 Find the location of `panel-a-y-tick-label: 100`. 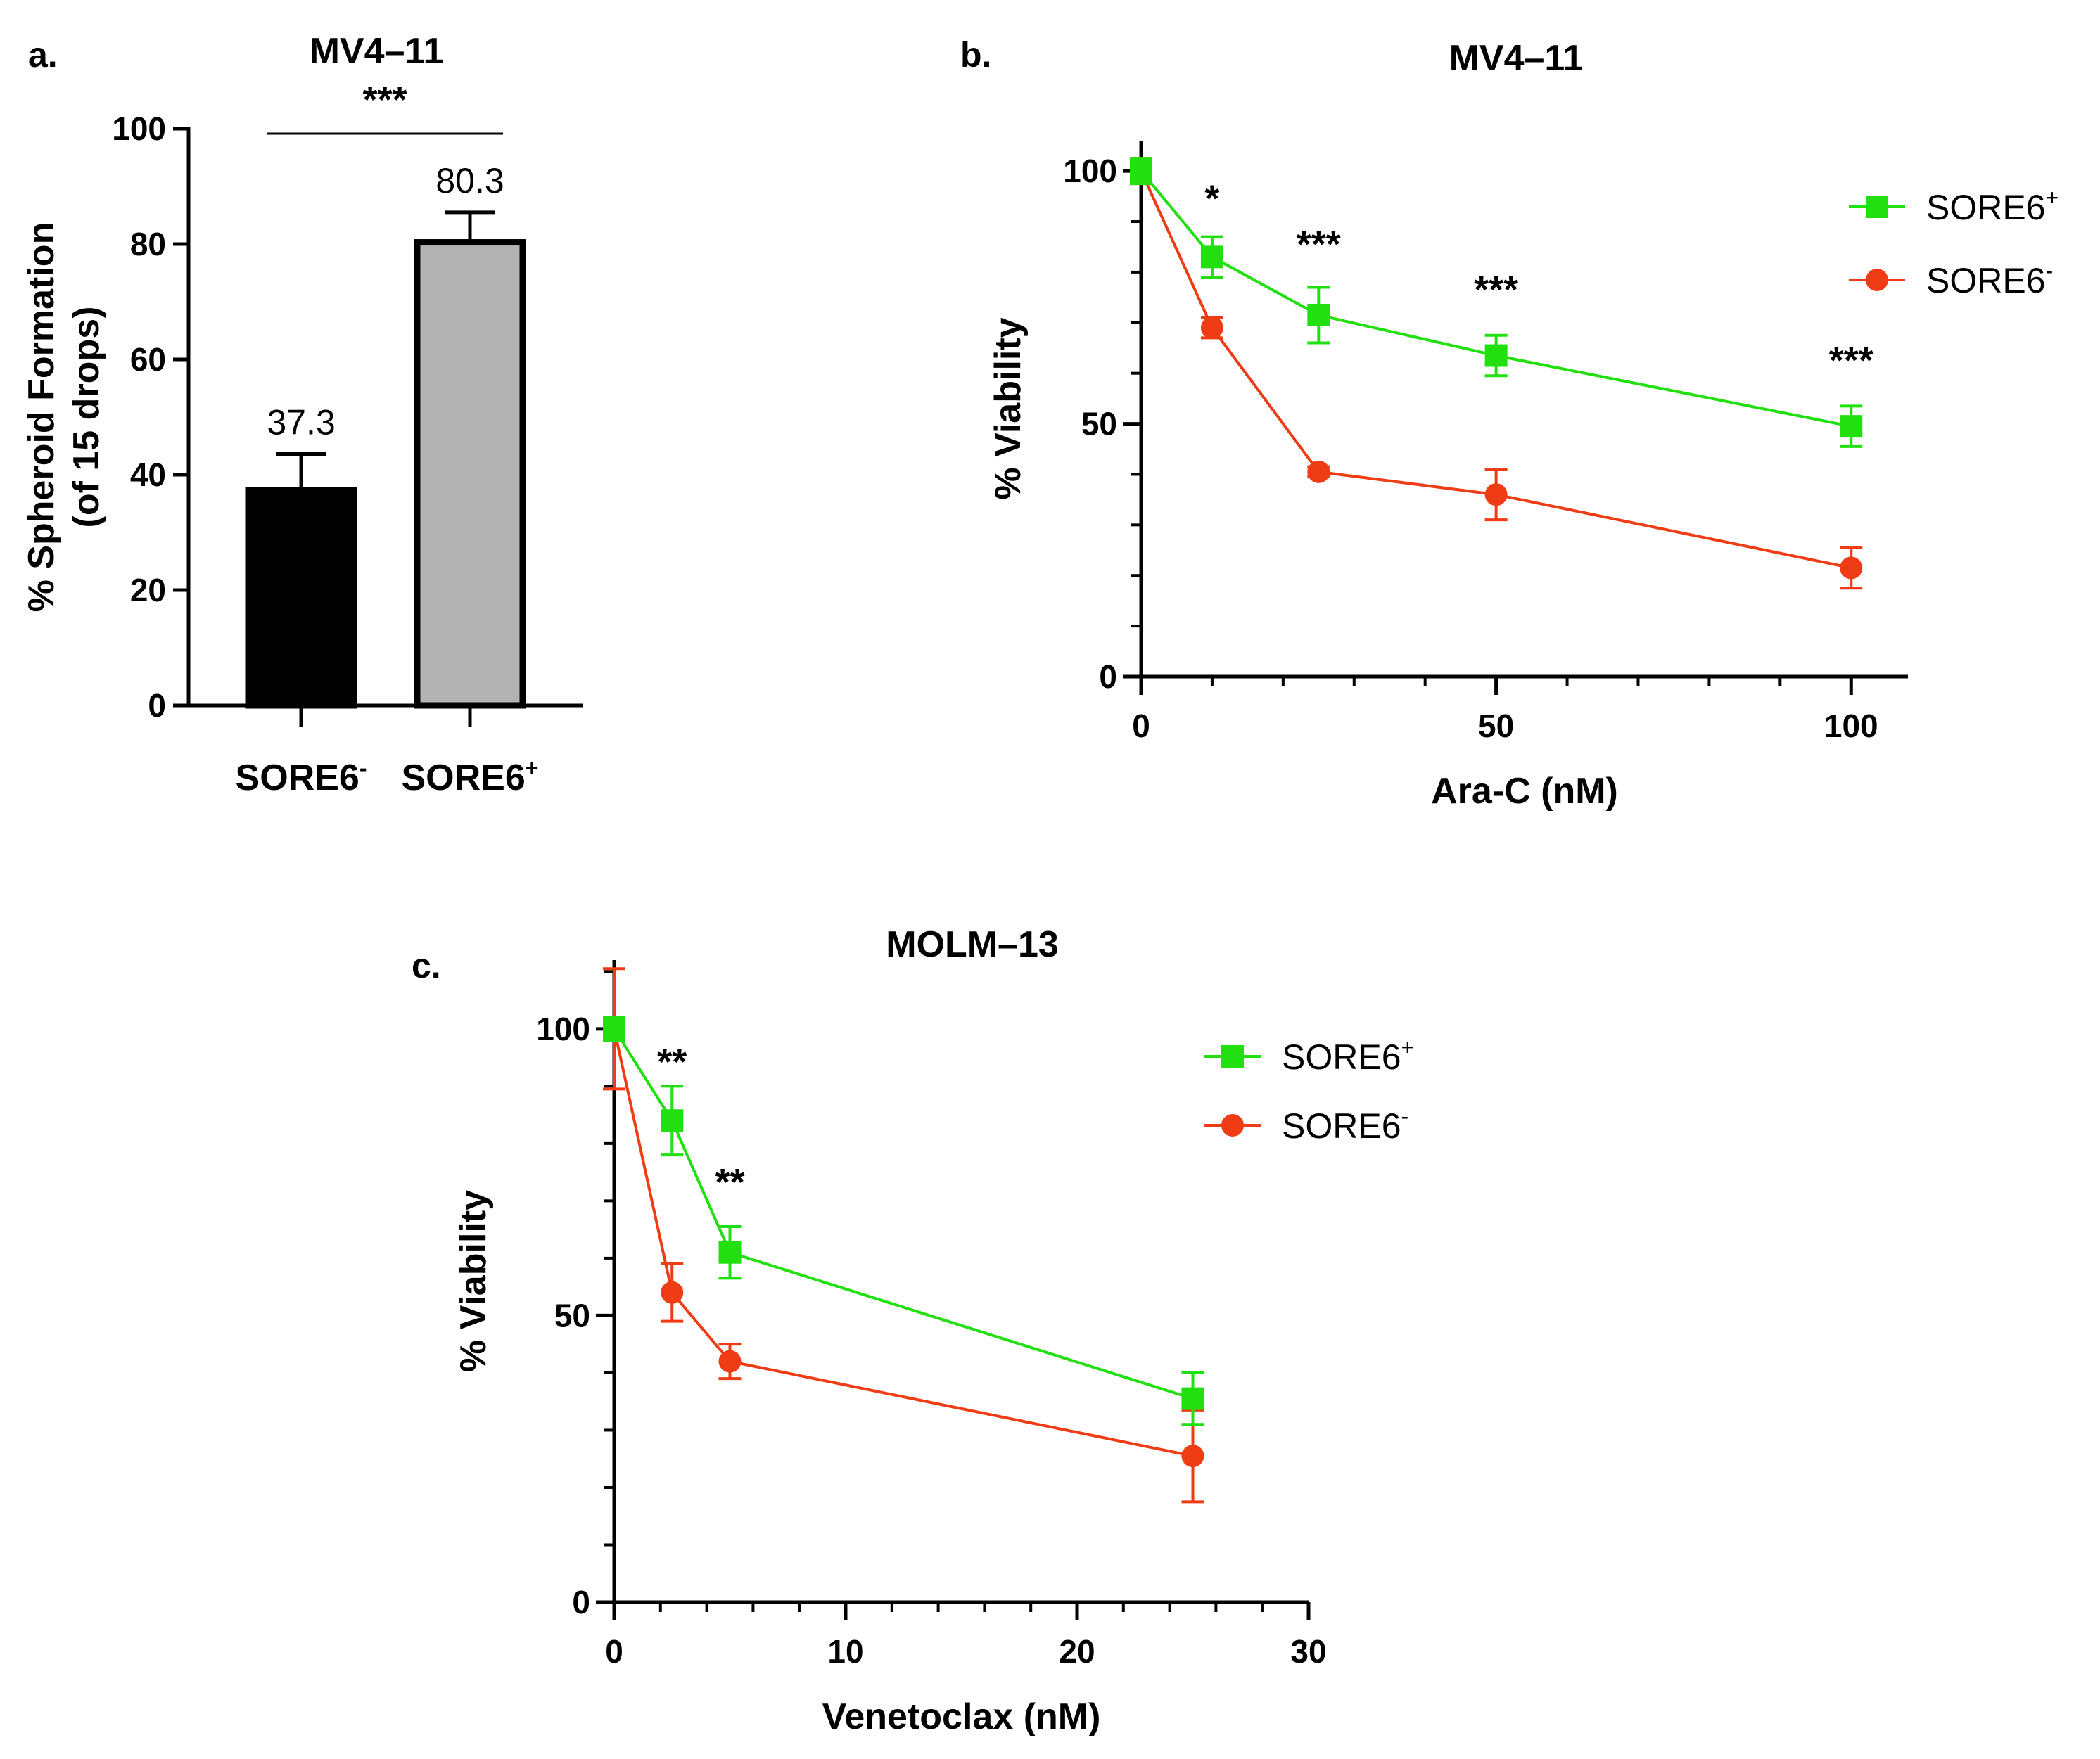

panel-a-y-tick-label: 100 is located at coordinates (139, 128).